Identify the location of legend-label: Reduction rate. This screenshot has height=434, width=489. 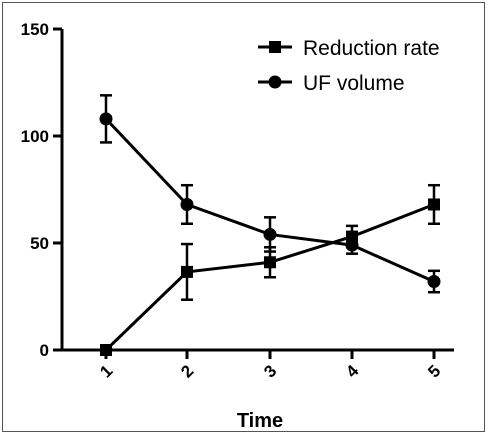
(371, 48).